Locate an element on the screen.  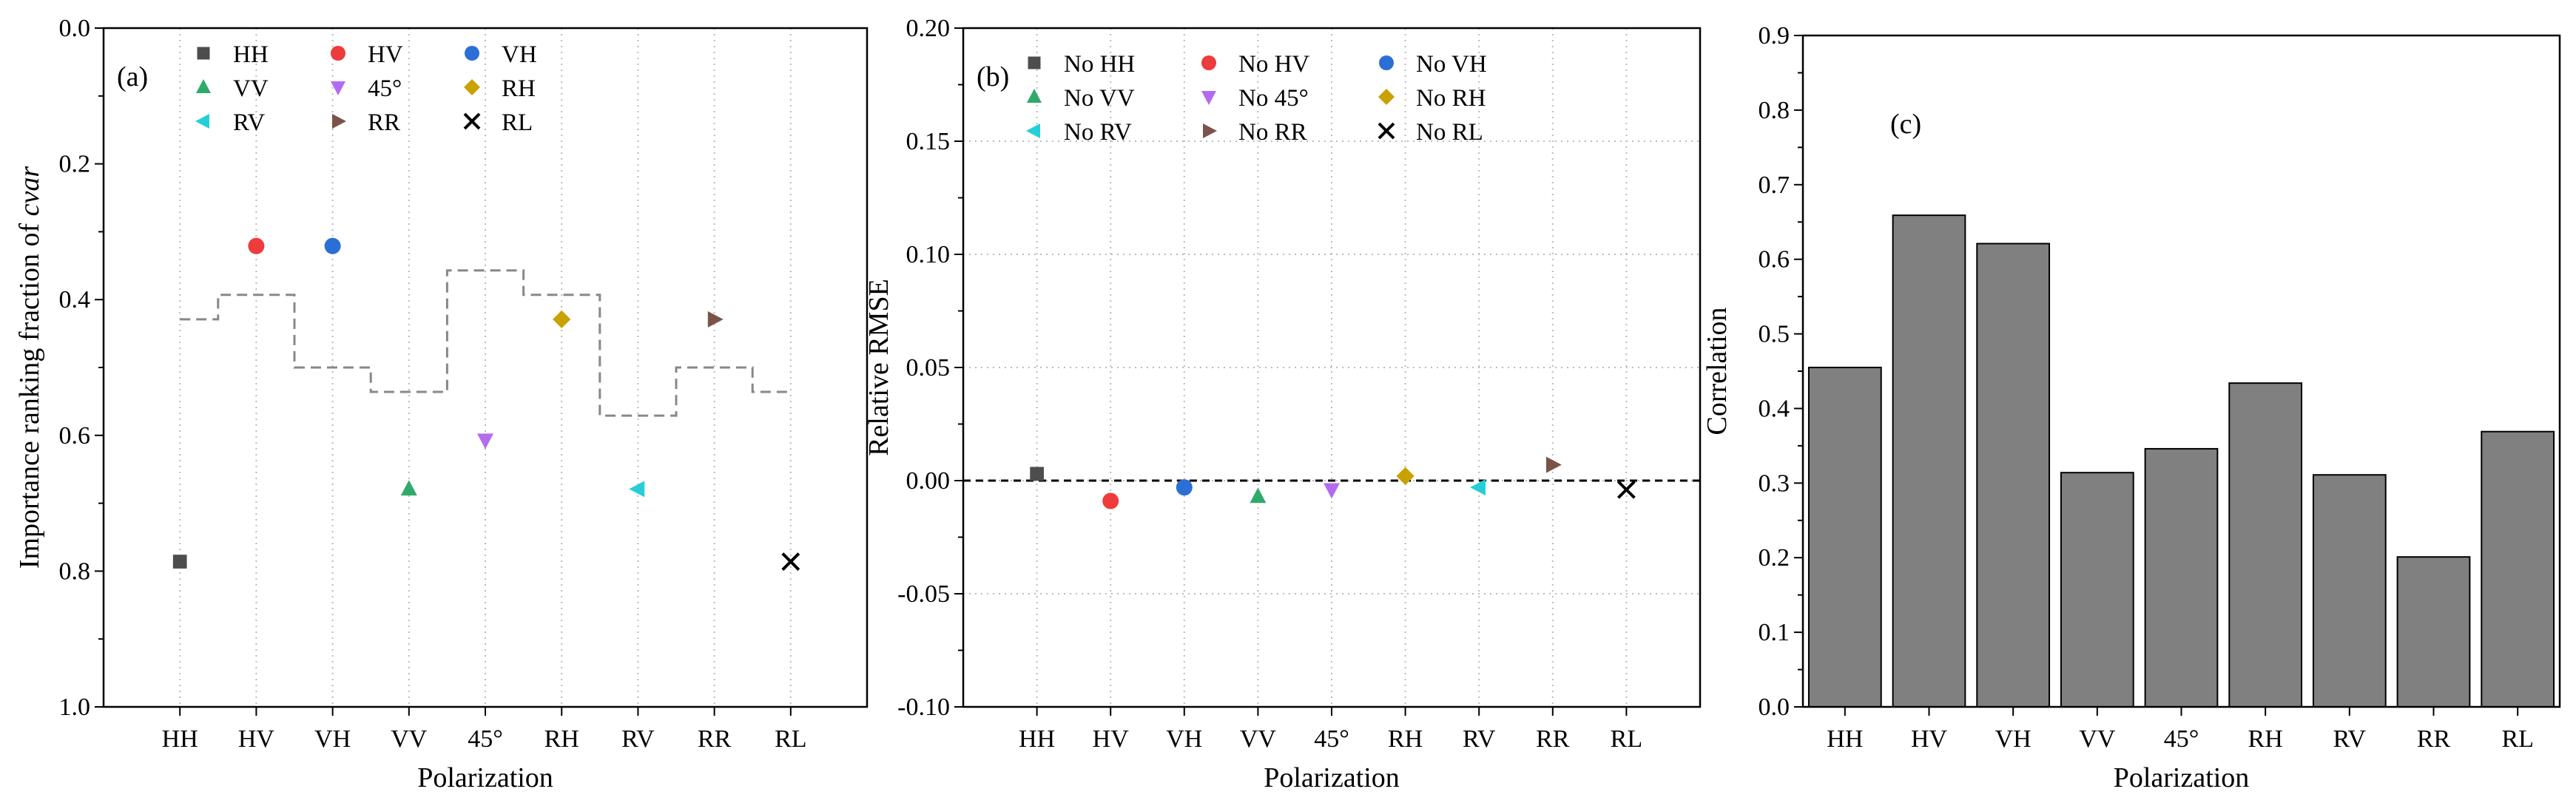
chart-a-legend-marker-vv is located at coordinates (203, 86).